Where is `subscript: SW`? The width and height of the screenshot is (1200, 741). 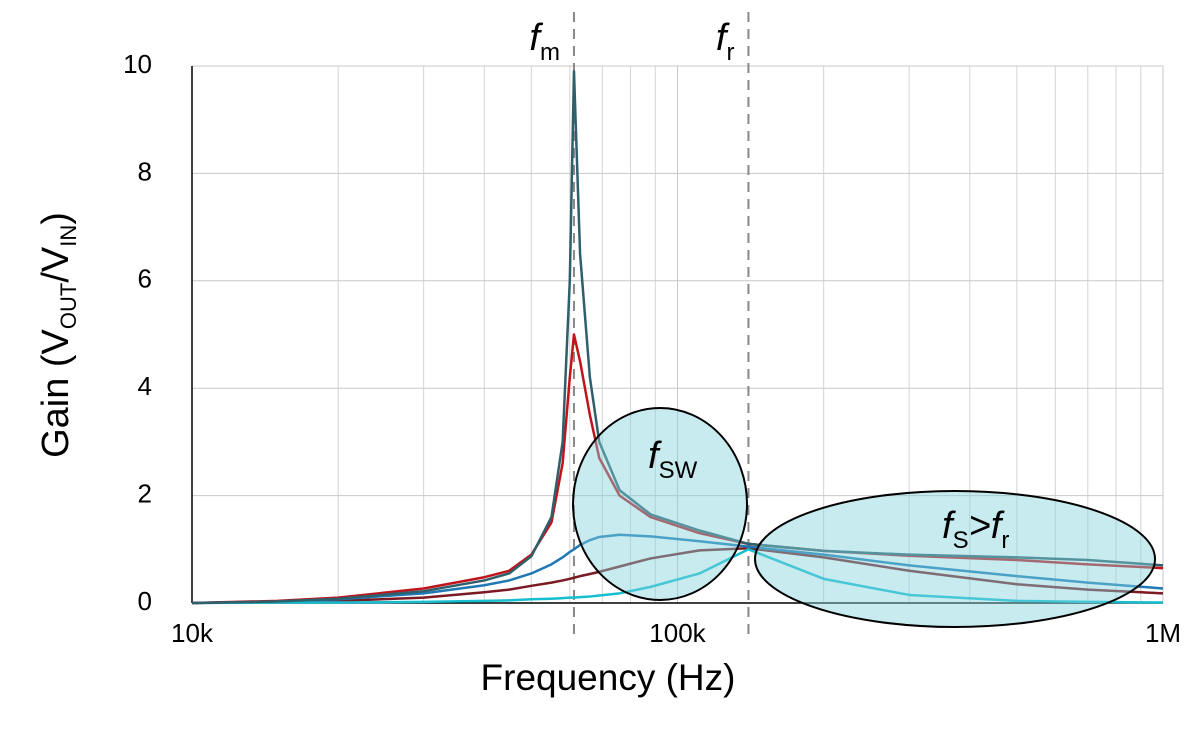 subscript: SW is located at coordinates (678, 470).